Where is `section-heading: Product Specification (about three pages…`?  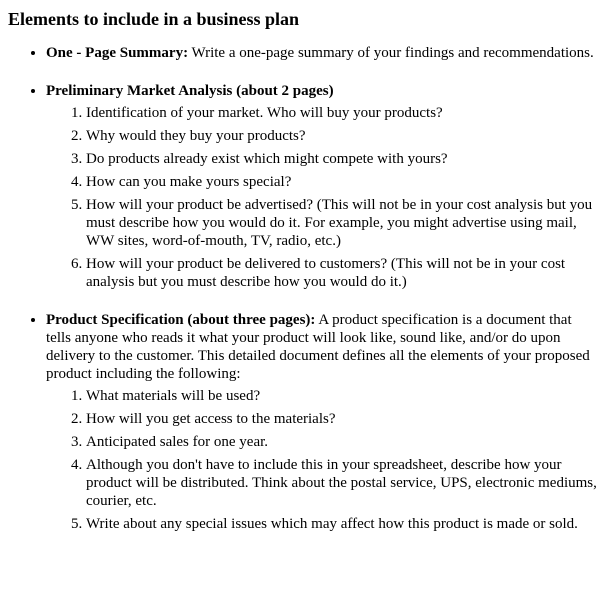
section-heading: Product Specification (about three pages… is located at coordinates (181, 320).